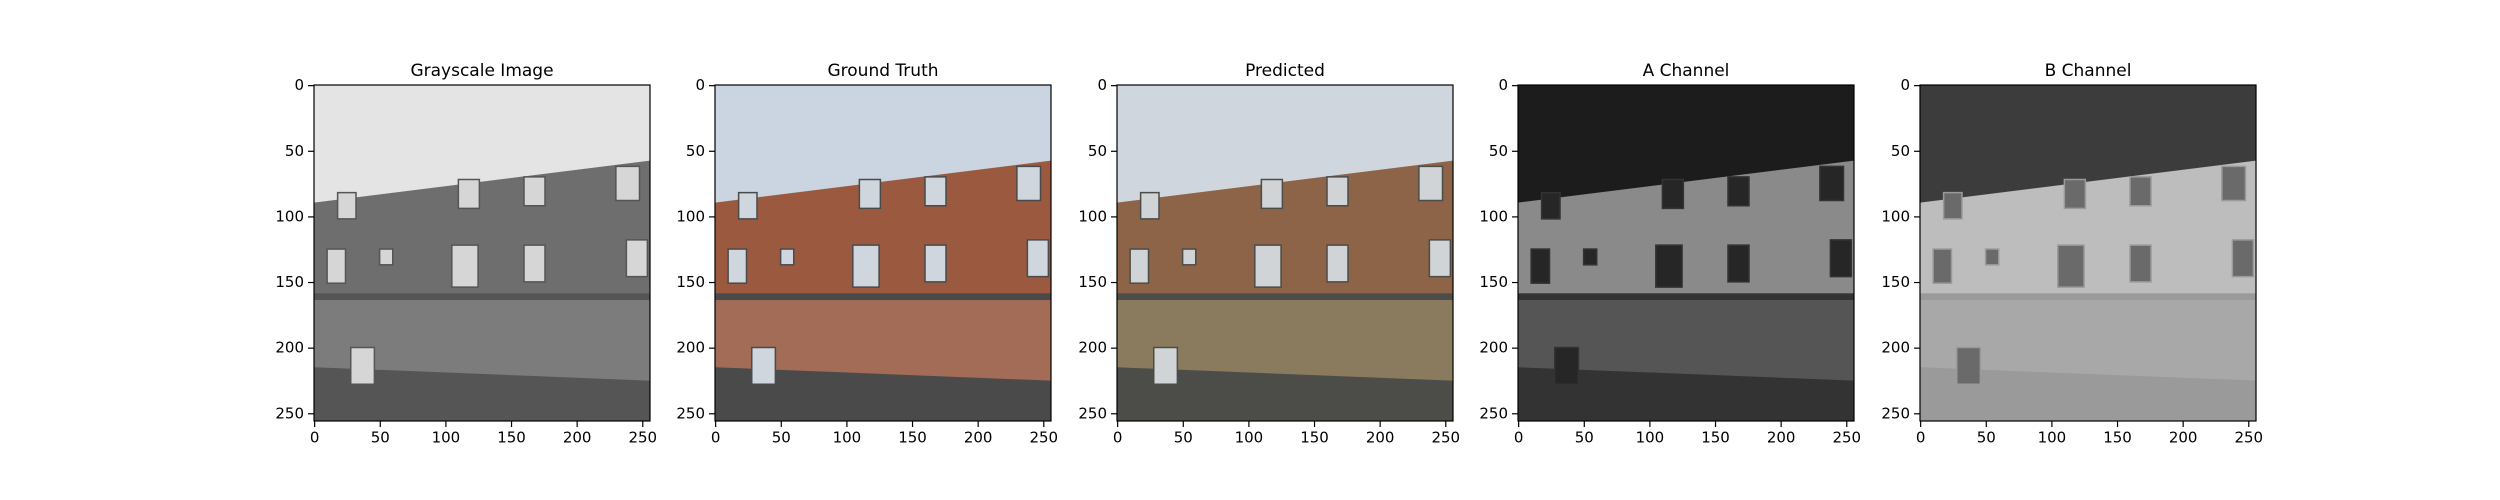 The image size is (2500, 500). I want to click on axes-title: B Channel, so click(2088, 71).